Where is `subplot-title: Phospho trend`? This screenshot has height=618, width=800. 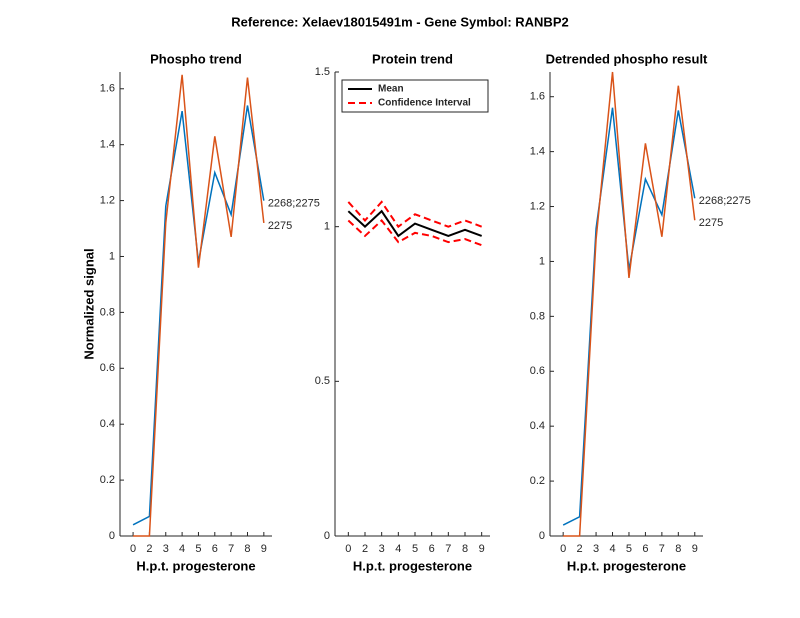
subplot-title: Phospho trend is located at coordinates (196, 58).